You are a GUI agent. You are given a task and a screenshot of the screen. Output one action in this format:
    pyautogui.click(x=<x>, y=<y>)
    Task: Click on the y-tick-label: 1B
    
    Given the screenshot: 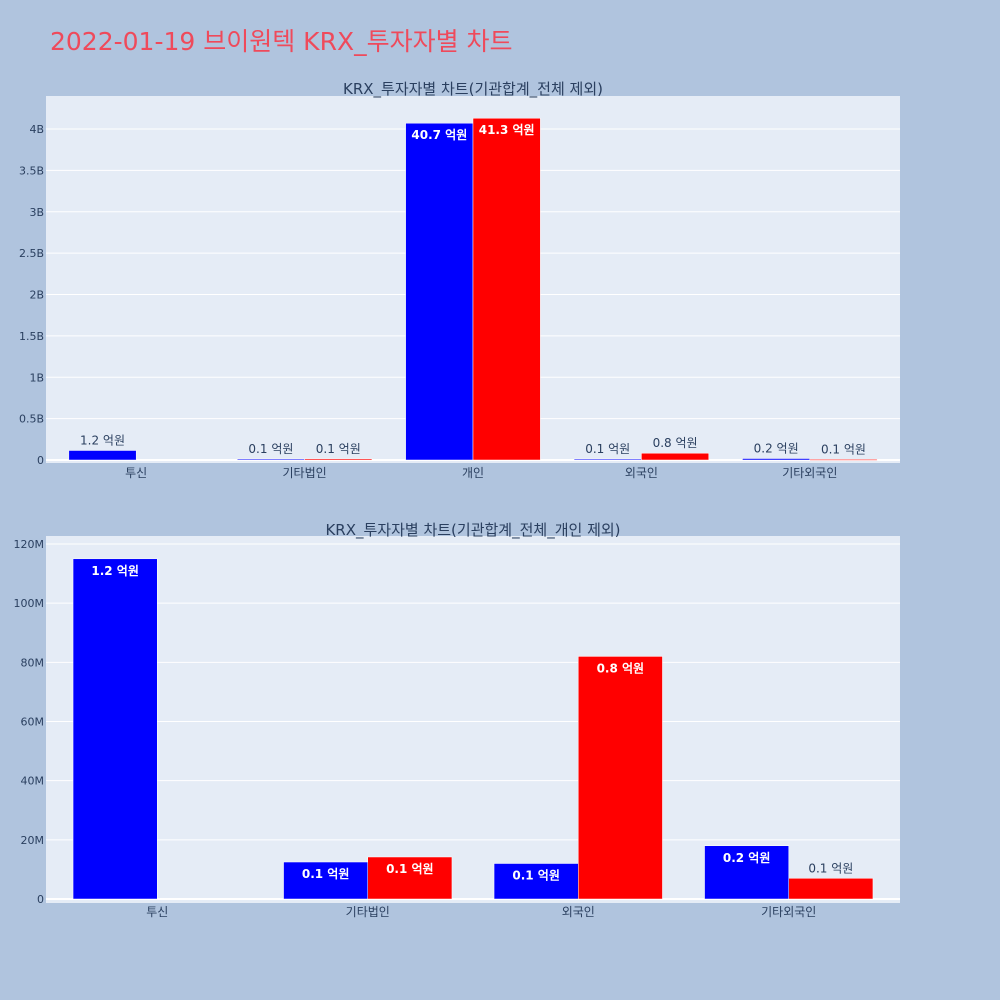 What is the action you would take?
    pyautogui.click(x=36, y=377)
    